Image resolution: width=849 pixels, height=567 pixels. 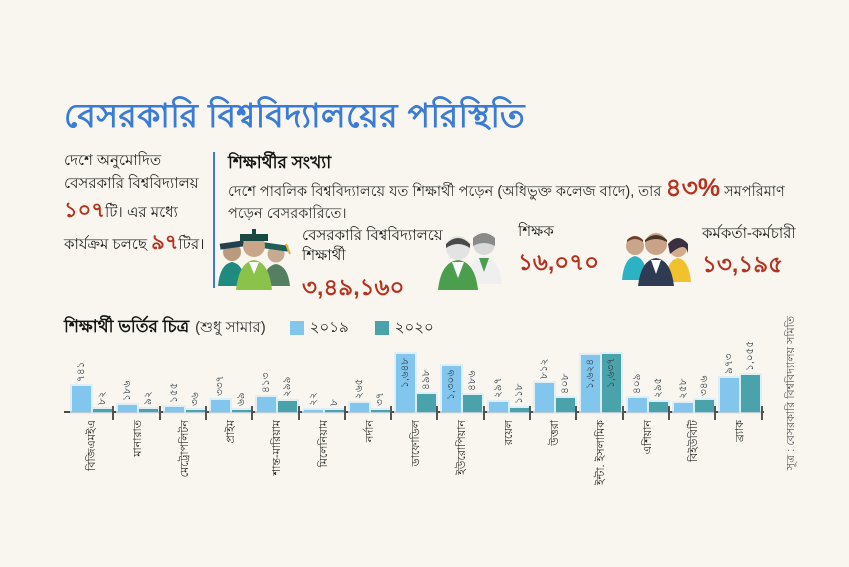 What do you see at coordinates (379, 399) in the screenshot?
I see `bar-value-২০২০-6: ৩৭` at bounding box center [379, 399].